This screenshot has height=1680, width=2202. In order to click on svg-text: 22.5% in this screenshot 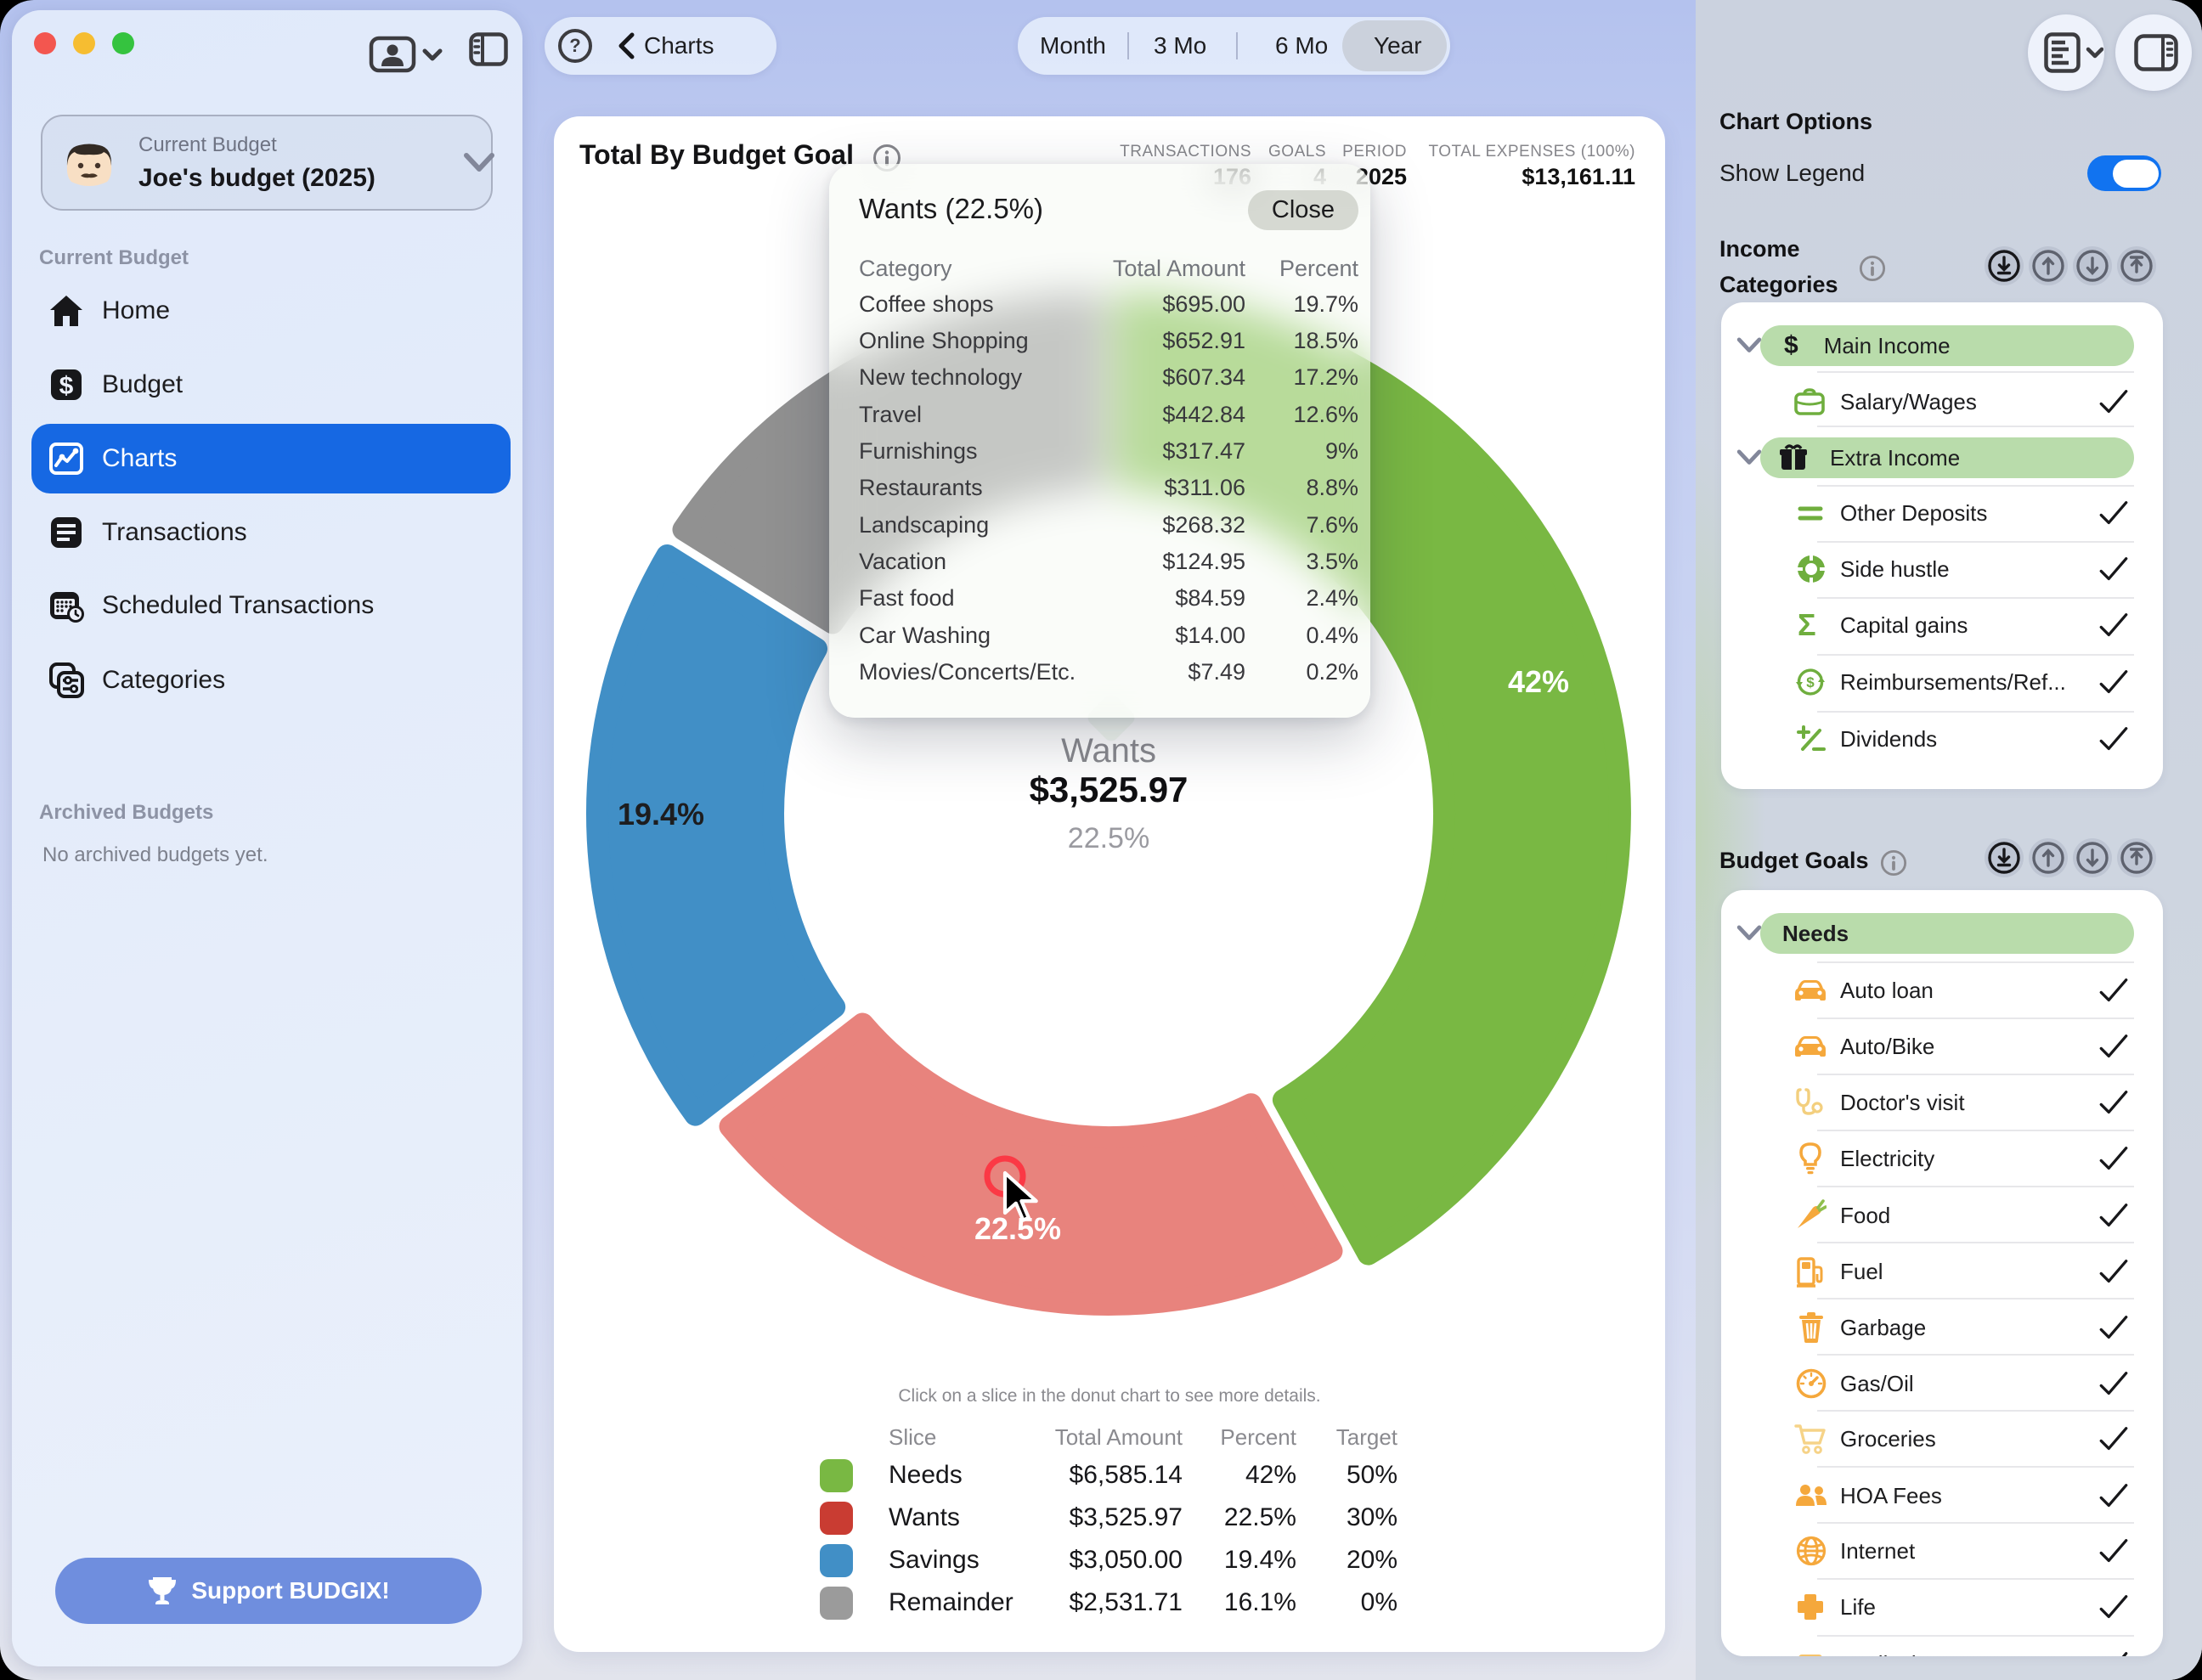, I will do `click(1018, 1229)`.